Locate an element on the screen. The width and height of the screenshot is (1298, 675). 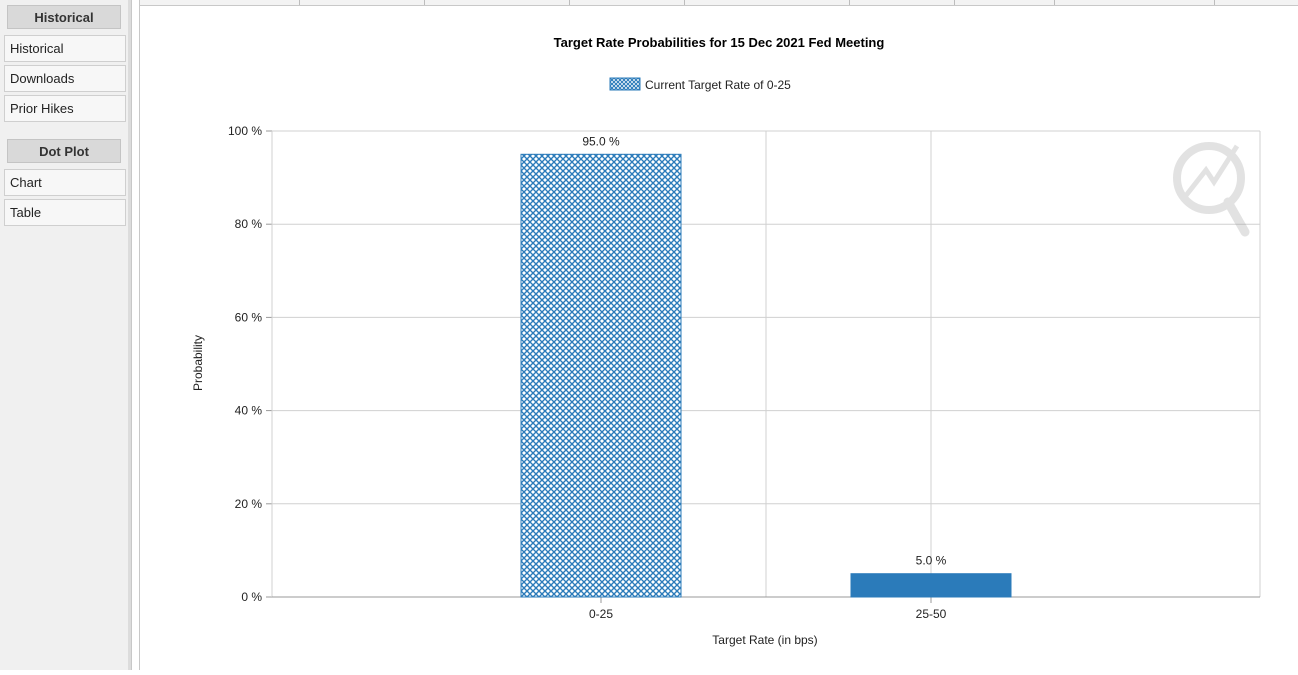
sidebar-divider is located at coordinates (130, 335).